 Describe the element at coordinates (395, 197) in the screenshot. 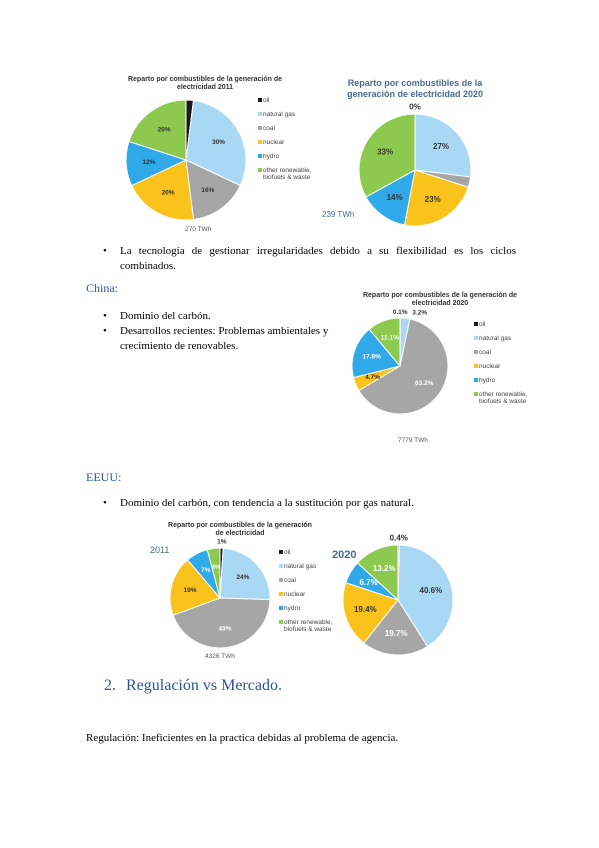

I see `value-label: 14%` at that location.